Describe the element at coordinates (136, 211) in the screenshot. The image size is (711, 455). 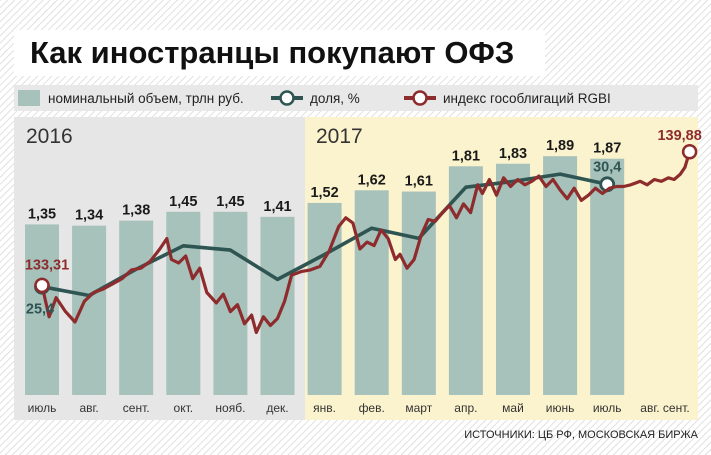
I see `bar-value-label-2: 1,38` at that location.